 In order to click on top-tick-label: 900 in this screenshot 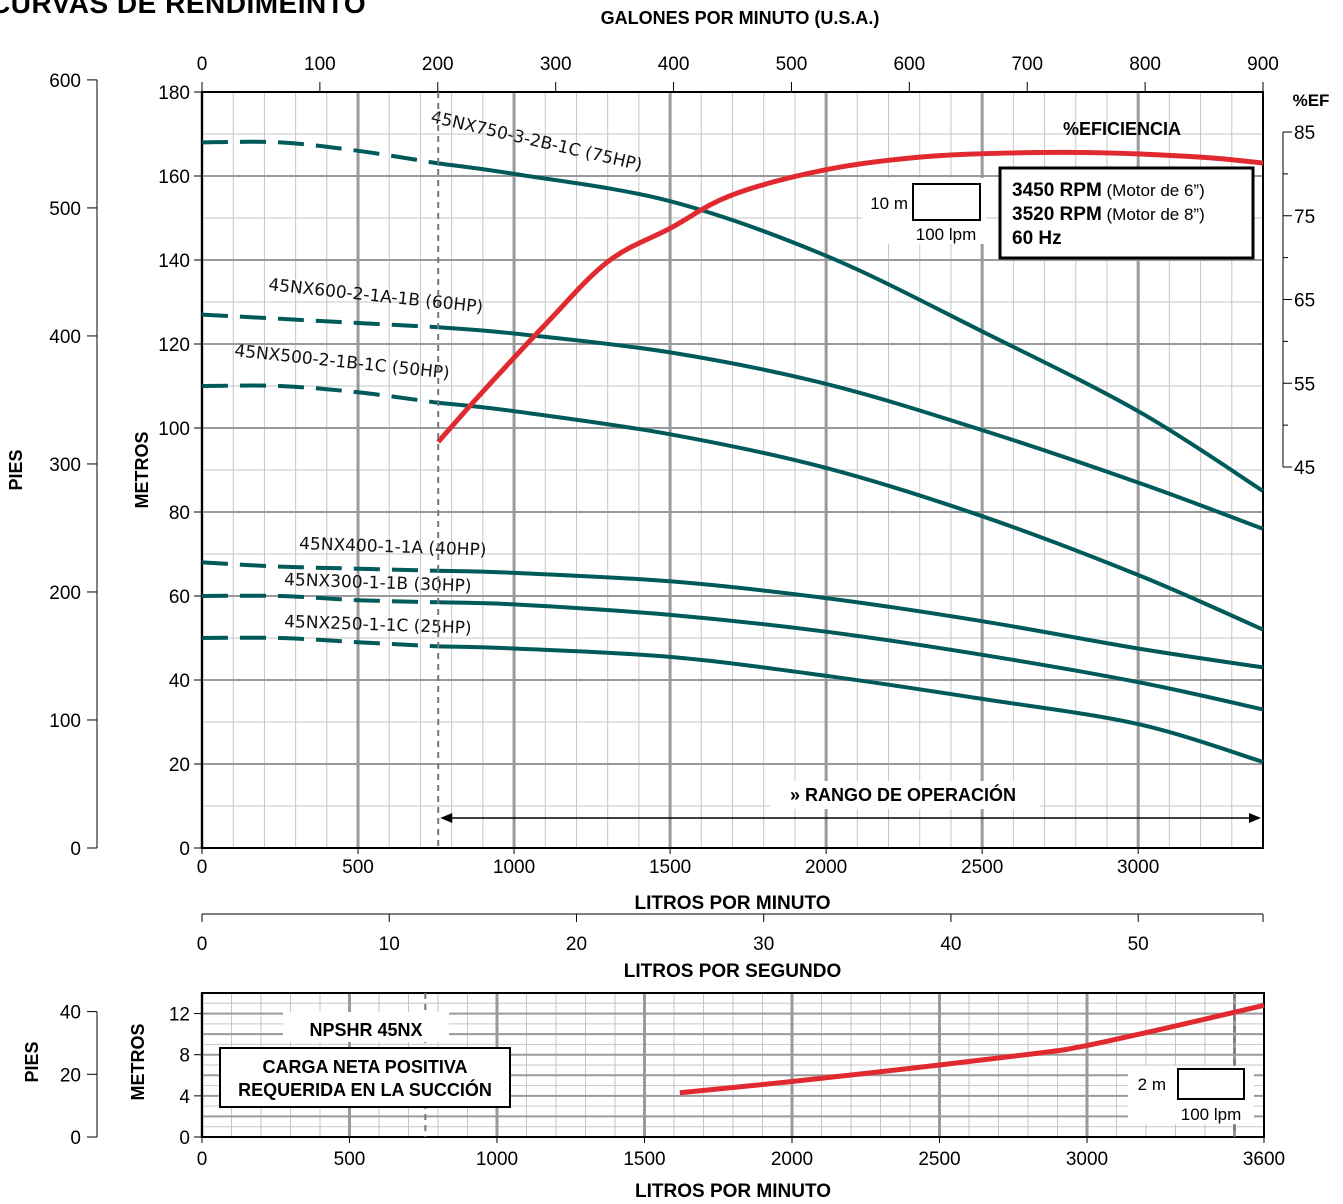, I will do `click(1263, 64)`.